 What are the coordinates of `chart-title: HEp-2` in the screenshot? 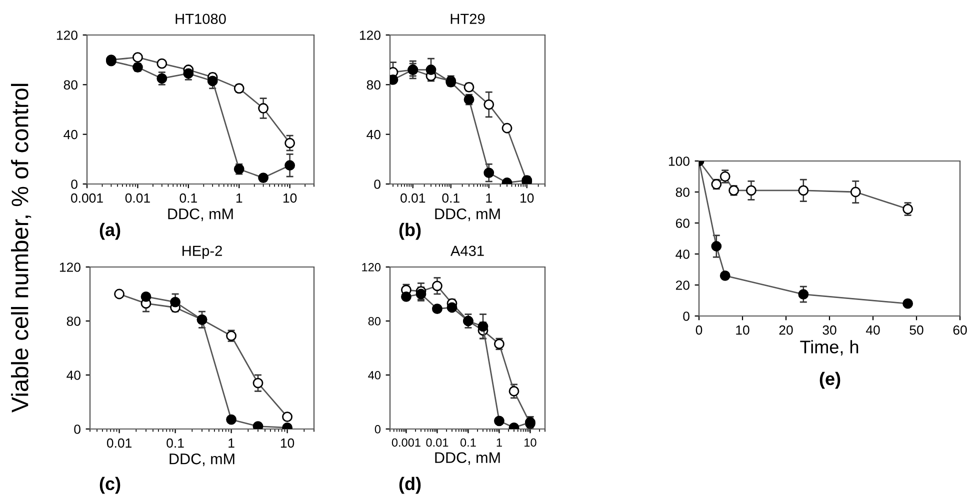 It's located at (202, 252).